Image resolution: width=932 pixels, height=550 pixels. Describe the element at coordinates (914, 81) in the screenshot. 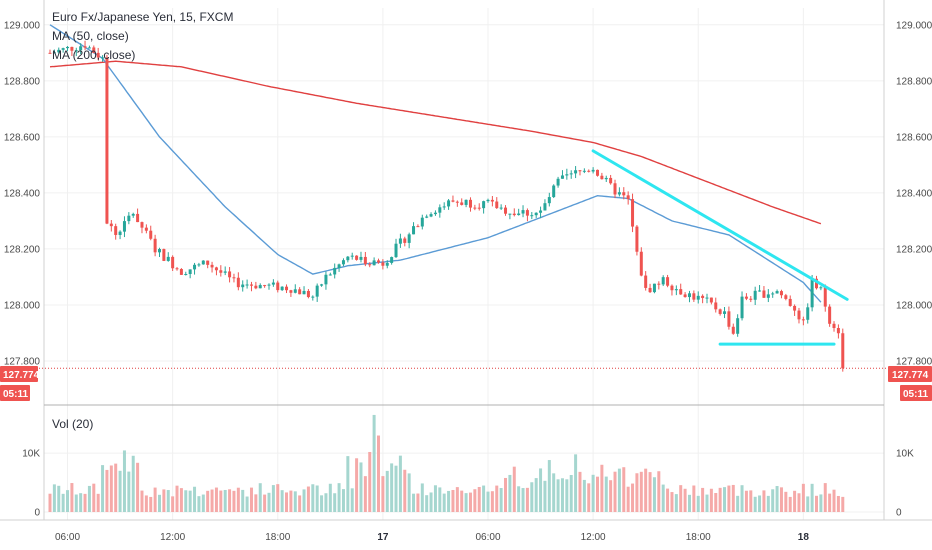

I see `y-tick-right: 128.800` at that location.